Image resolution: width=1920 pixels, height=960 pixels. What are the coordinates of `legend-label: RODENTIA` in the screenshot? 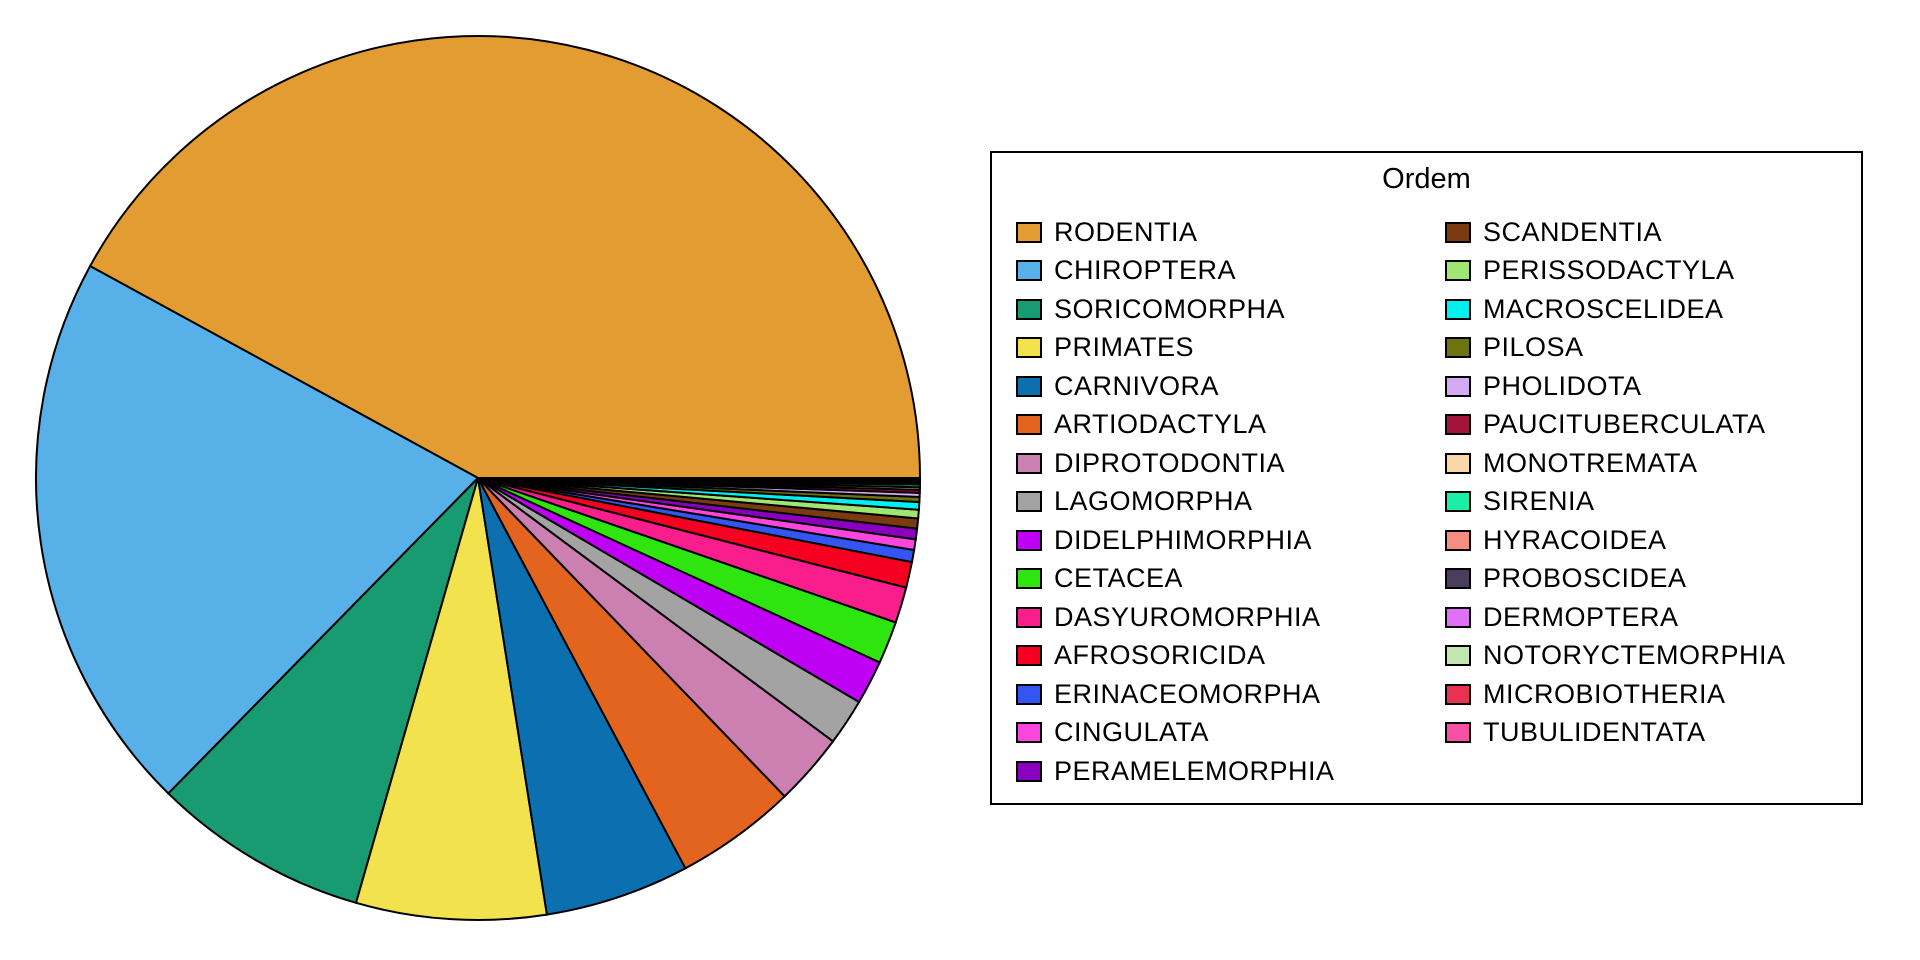 It's located at (1126, 231).